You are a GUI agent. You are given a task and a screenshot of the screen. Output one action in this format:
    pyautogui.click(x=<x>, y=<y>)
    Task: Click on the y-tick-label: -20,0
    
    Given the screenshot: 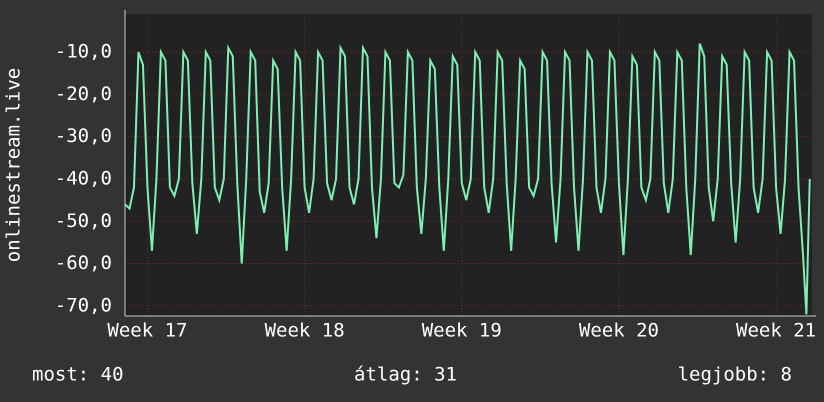 What is the action you would take?
    pyautogui.click(x=83, y=94)
    